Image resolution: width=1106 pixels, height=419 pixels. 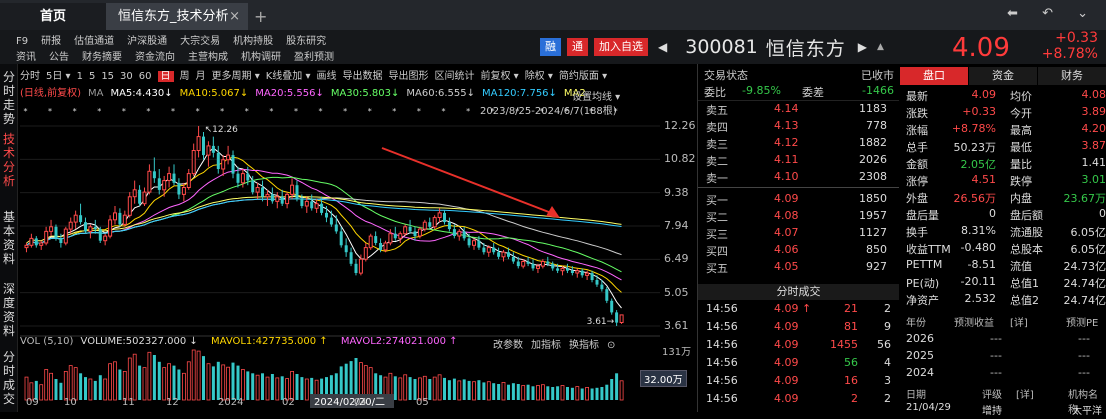 I want to click on chart-toolbar-item: 5, so click(x=92, y=76).